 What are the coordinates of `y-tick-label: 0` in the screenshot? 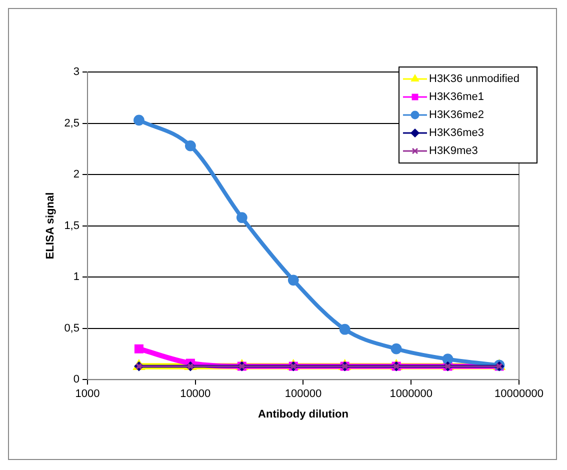 It's located at (76, 380).